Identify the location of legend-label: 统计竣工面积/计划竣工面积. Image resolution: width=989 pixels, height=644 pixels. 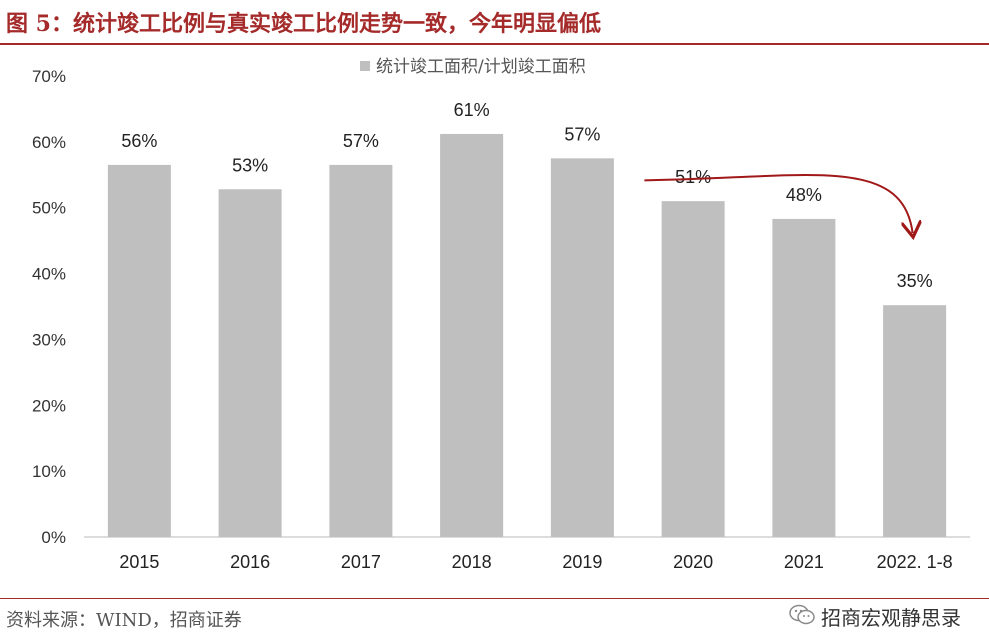
(481, 67).